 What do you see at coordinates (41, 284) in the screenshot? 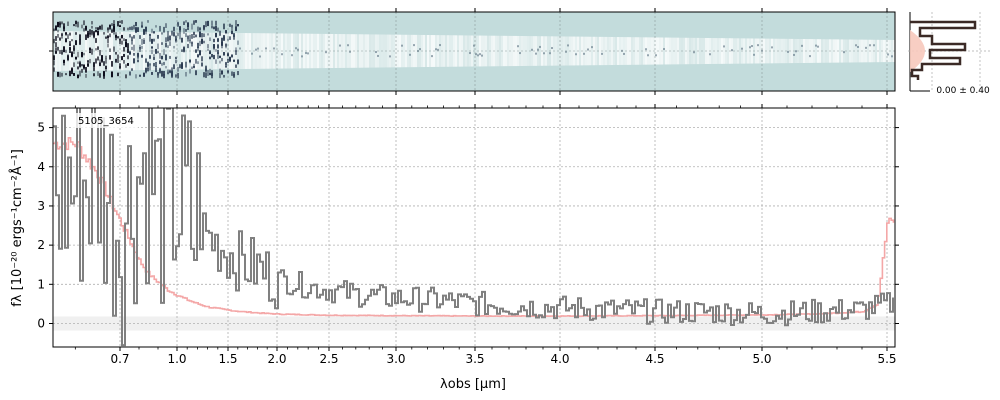
I see `y-tick-label: 1` at bounding box center [41, 284].